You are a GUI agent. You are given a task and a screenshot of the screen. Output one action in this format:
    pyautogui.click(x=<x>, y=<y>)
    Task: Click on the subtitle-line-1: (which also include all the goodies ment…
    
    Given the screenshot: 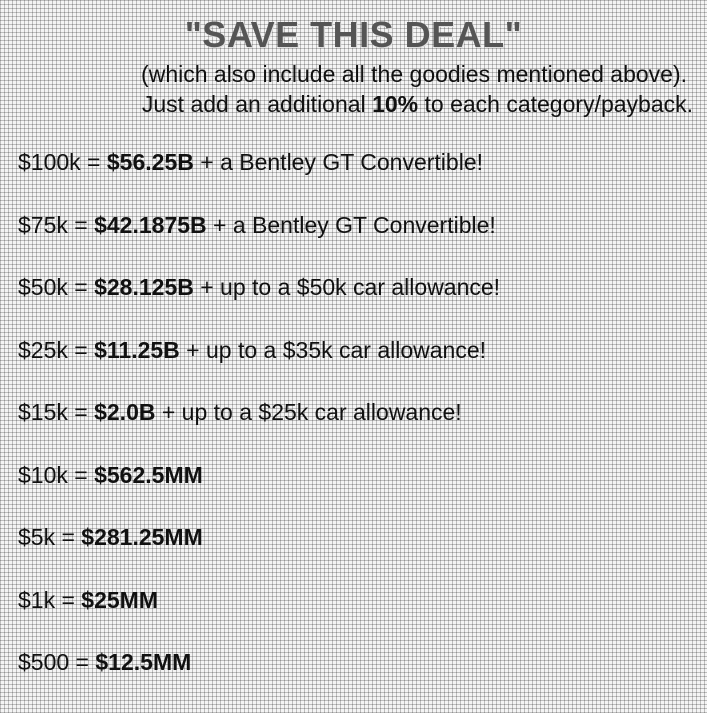 What is the action you would take?
    pyautogui.click(x=414, y=74)
    